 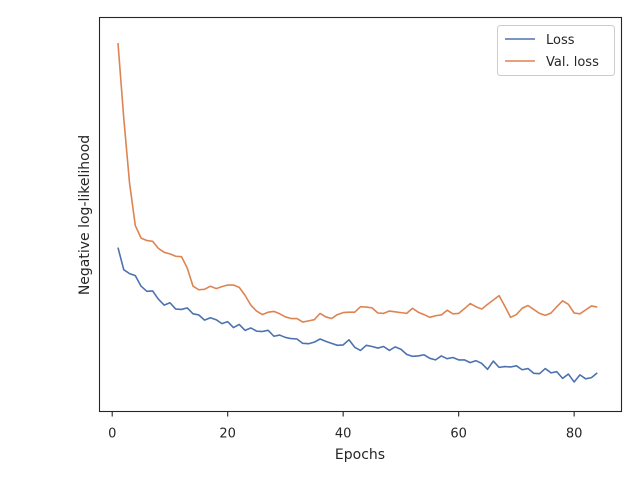 What do you see at coordinates (85, 215) in the screenshot?
I see `y-axis-label: Negative log-likelihood` at bounding box center [85, 215].